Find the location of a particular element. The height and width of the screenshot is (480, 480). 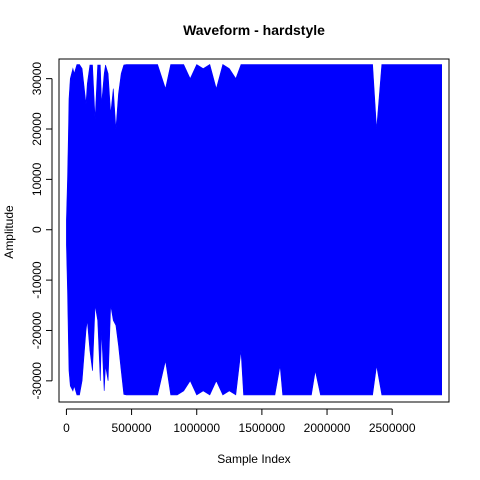

y-axis-label: Amplitude is located at coordinates (9, 232).